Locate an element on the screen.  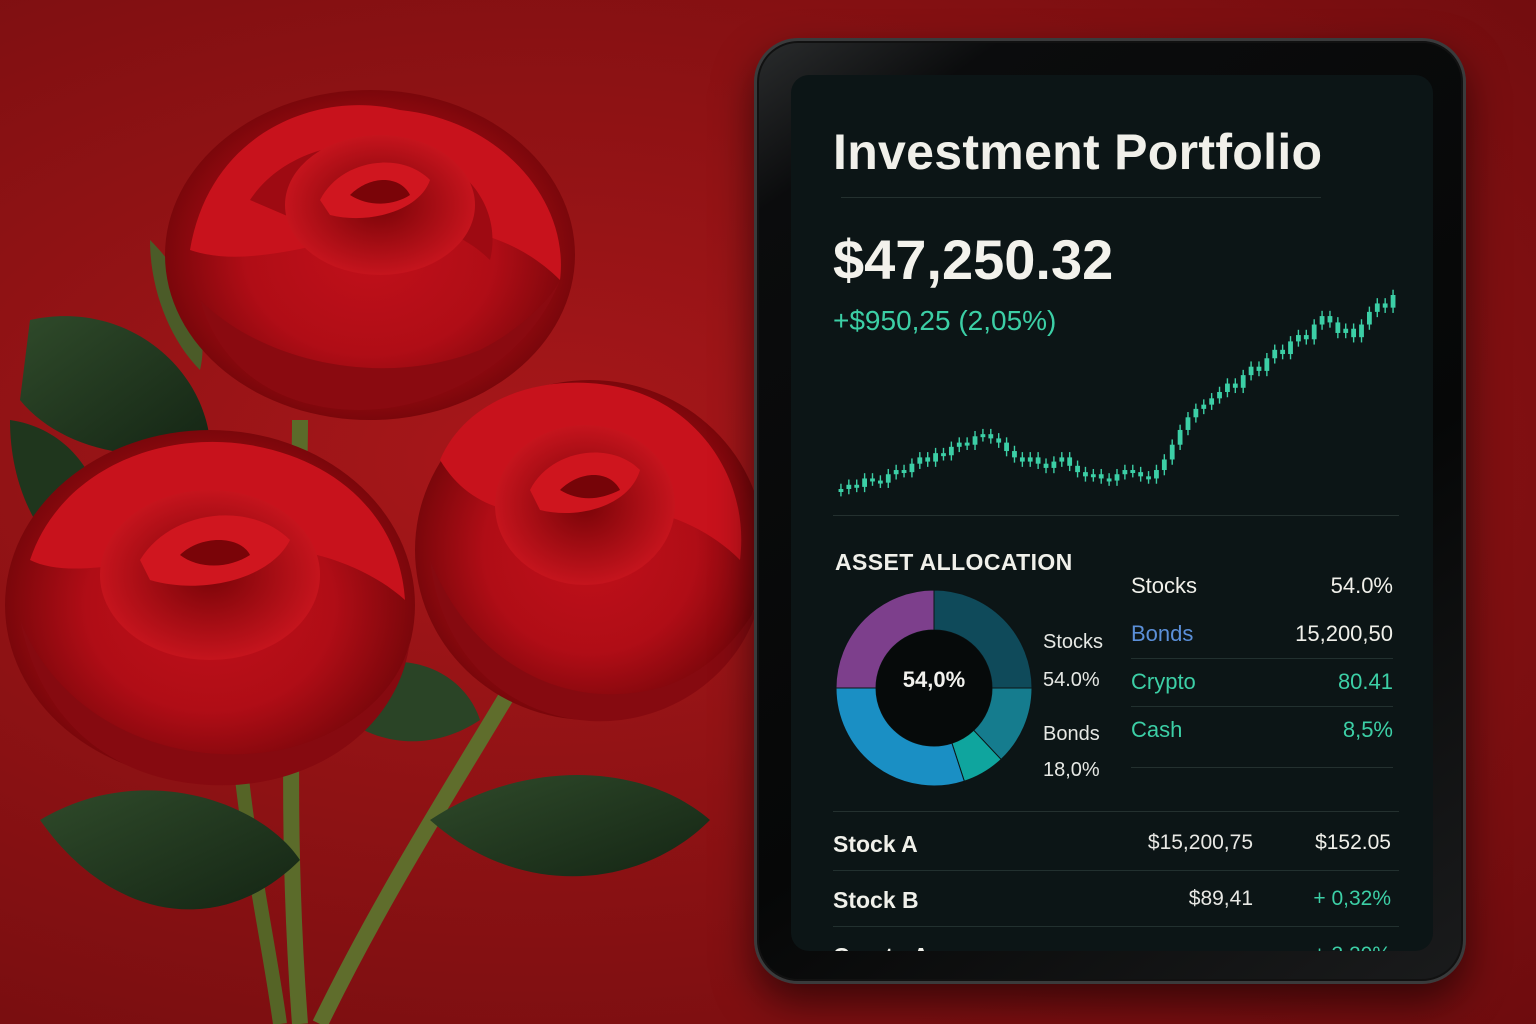
holding-value: $89,41 is located at coordinates (1220, 898).